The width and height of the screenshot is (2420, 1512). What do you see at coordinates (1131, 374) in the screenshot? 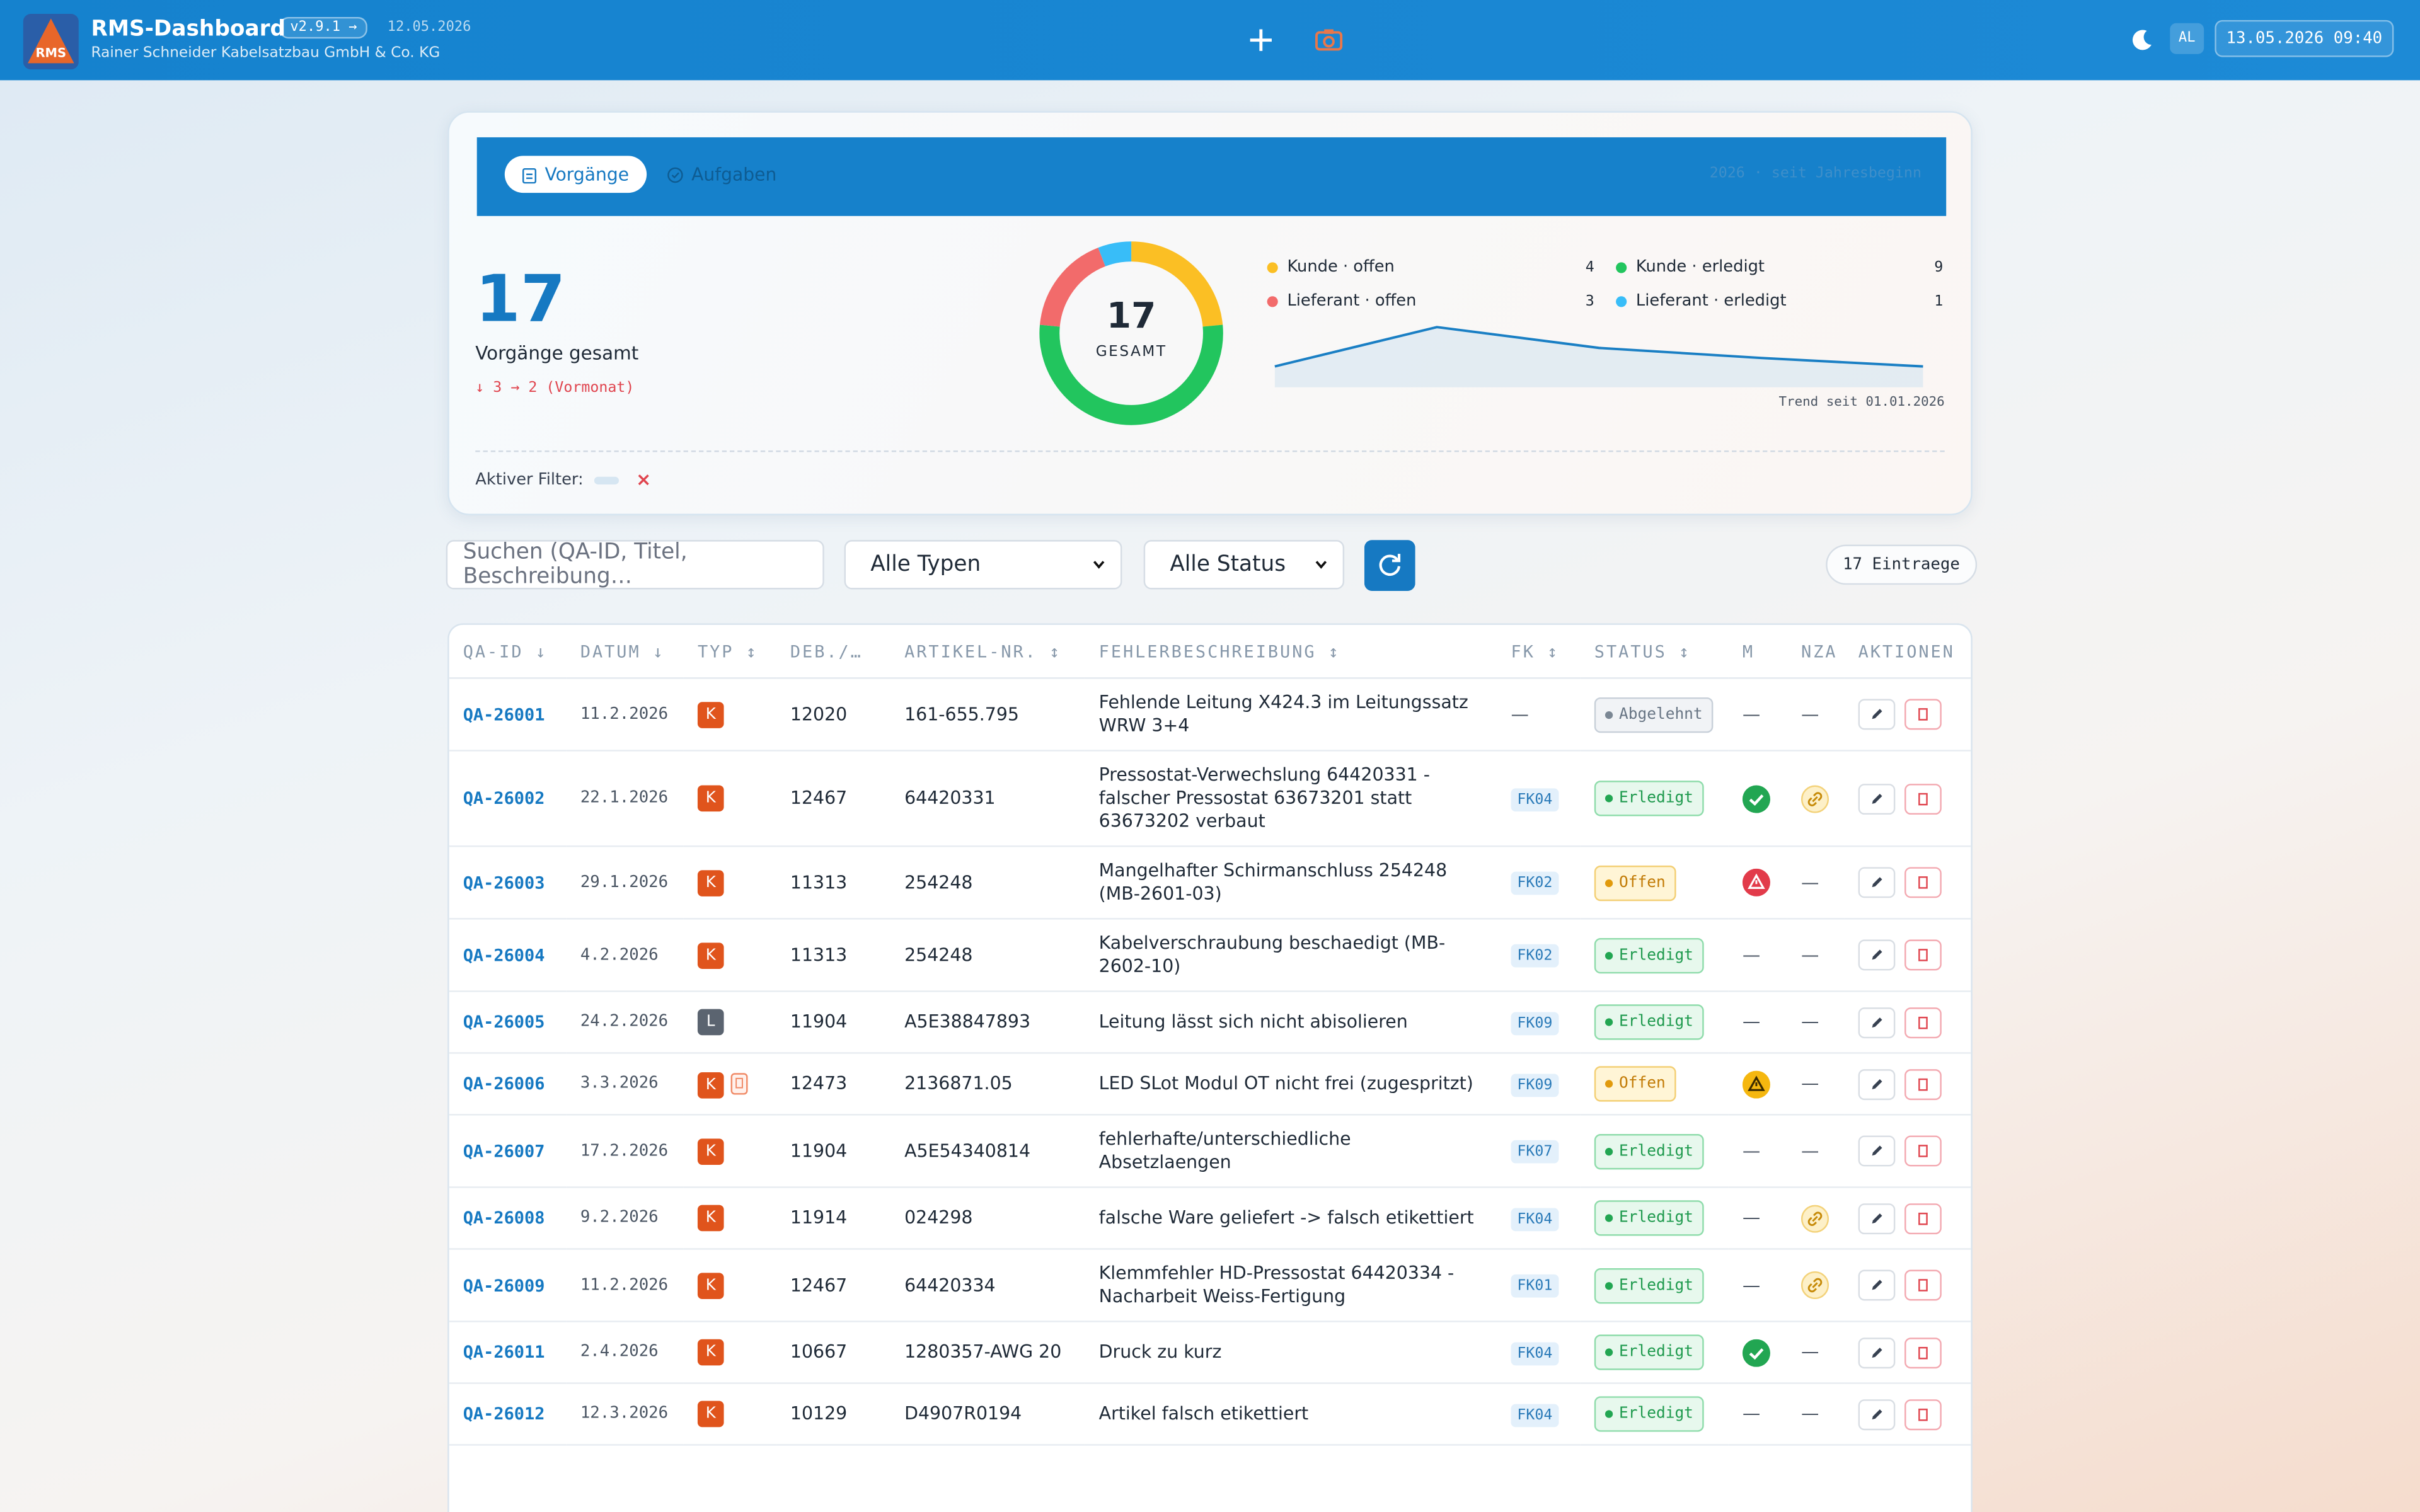
I see `donut-segment` at bounding box center [1131, 374].